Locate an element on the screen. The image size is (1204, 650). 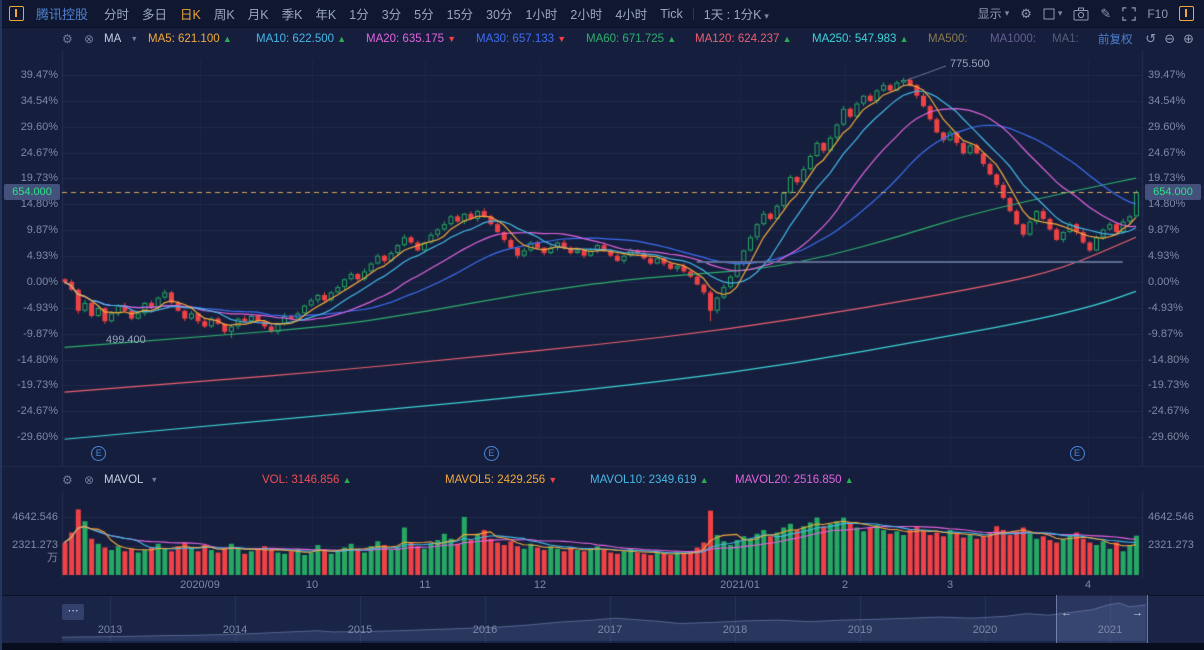
y-axis-label: 14.80% is located at coordinates (39, 204).